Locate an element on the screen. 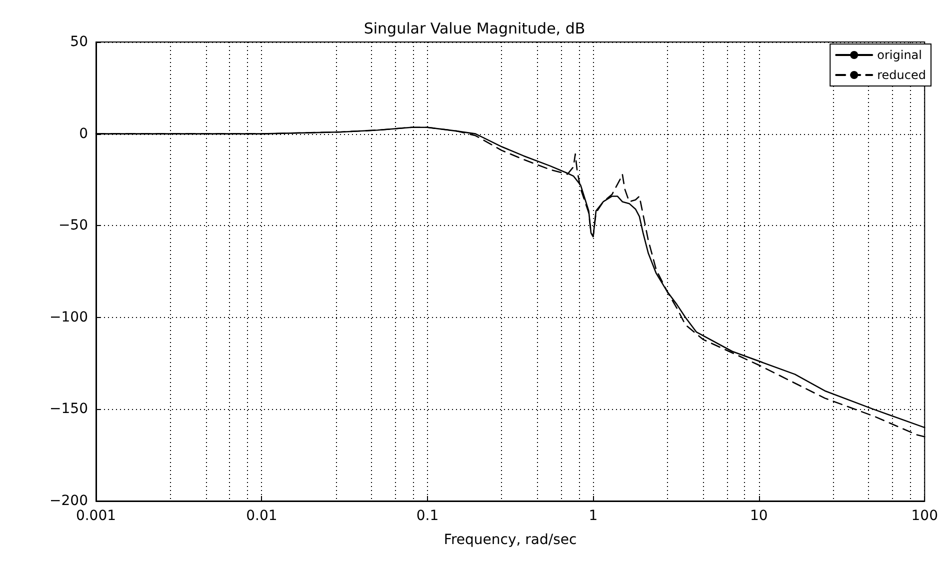  x-tick-label: 10 is located at coordinates (759, 516).